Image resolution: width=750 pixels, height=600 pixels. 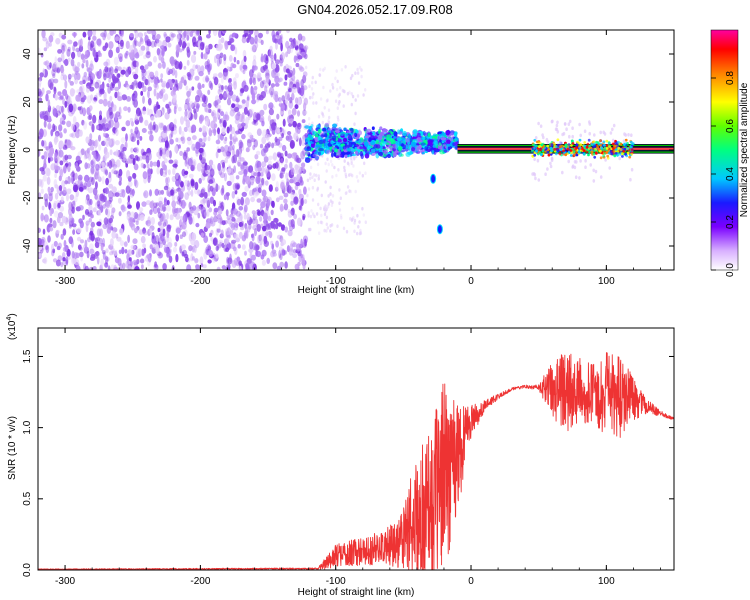 I want to click on colorbar-tick-label: 0.2, so click(x=730, y=222).